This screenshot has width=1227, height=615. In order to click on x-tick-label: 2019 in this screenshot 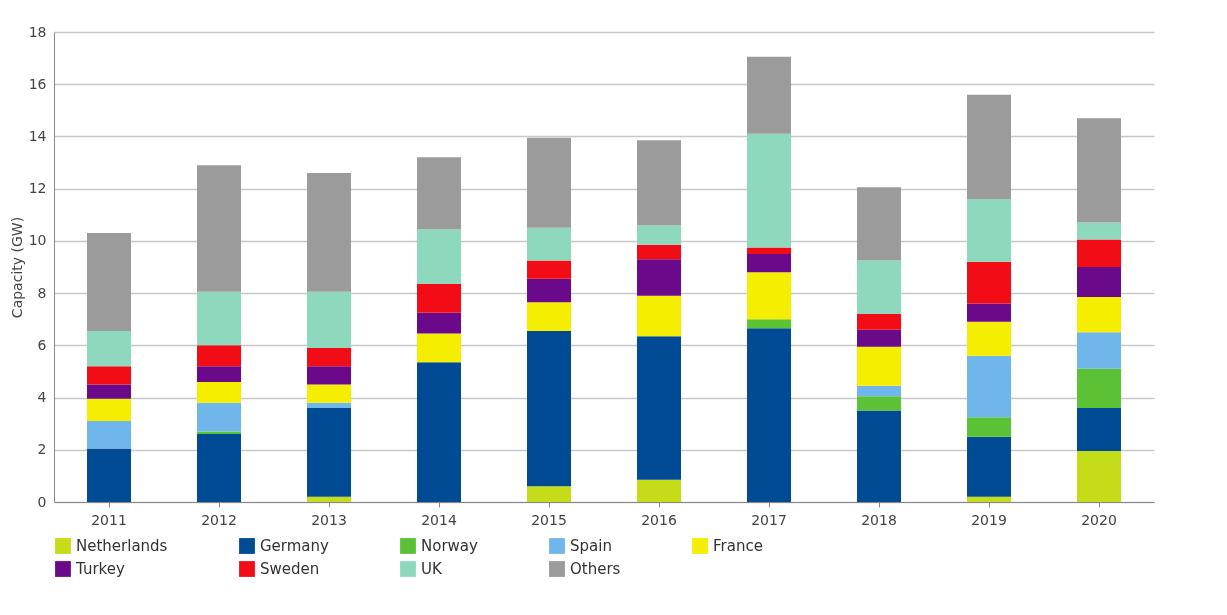, I will do `click(989, 519)`.